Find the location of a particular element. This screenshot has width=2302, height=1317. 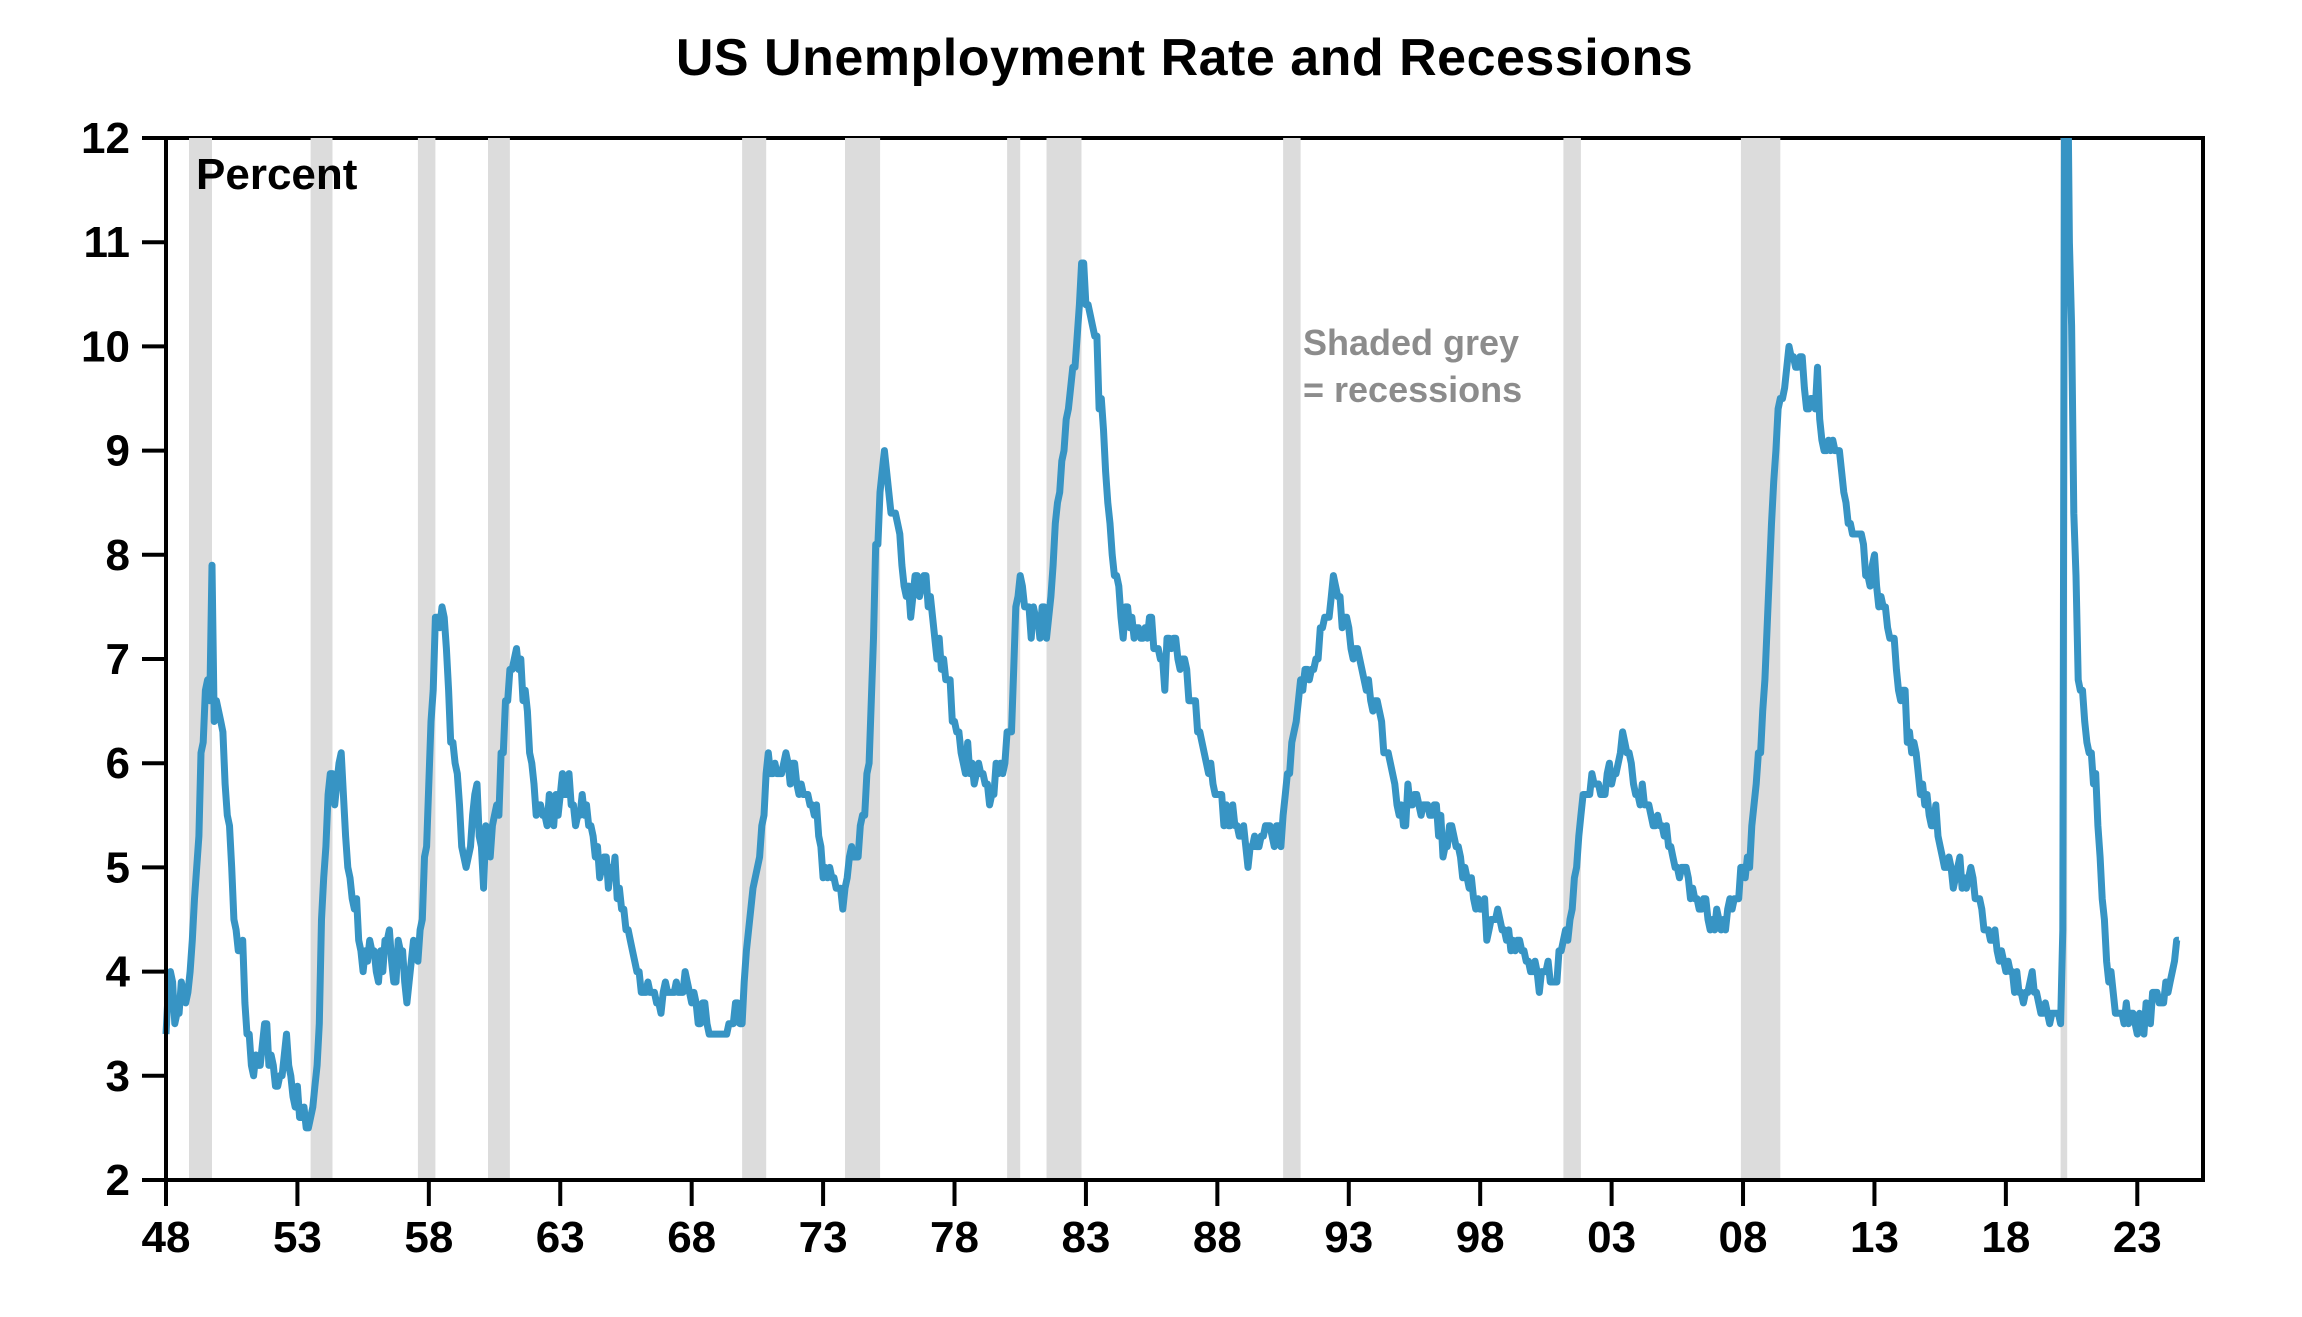

x-tick-label-1963: 63 is located at coordinates (560, 1237).